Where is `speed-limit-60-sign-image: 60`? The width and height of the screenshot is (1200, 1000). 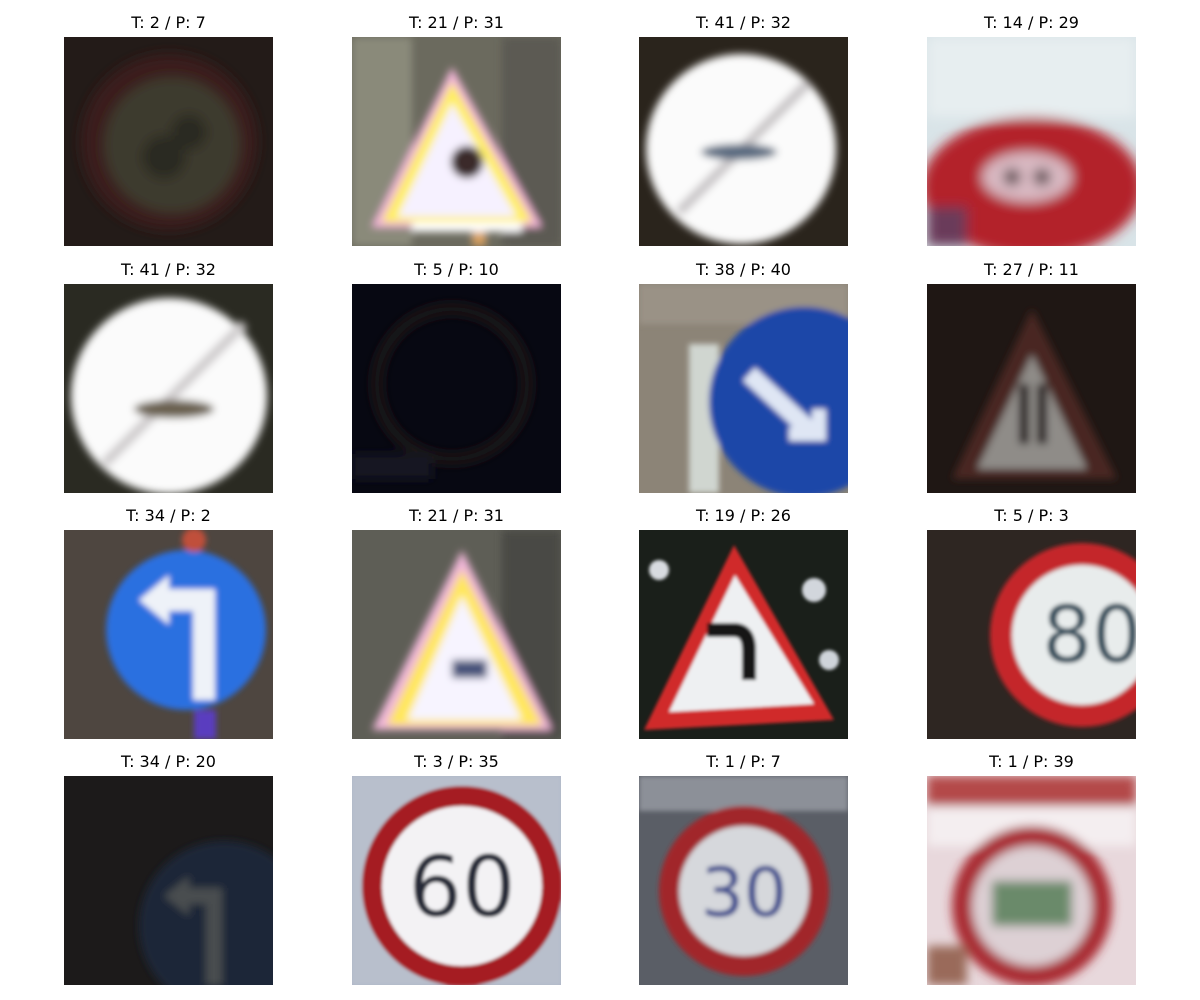 speed-limit-60-sign-image: 60 is located at coordinates (456, 880).